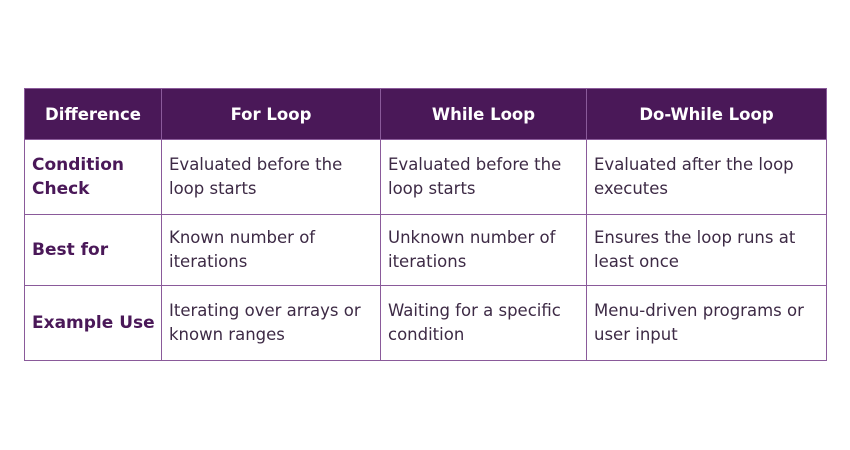 This screenshot has height=450, width=850. I want to click on cell: Known number of iterations, so click(271, 250).